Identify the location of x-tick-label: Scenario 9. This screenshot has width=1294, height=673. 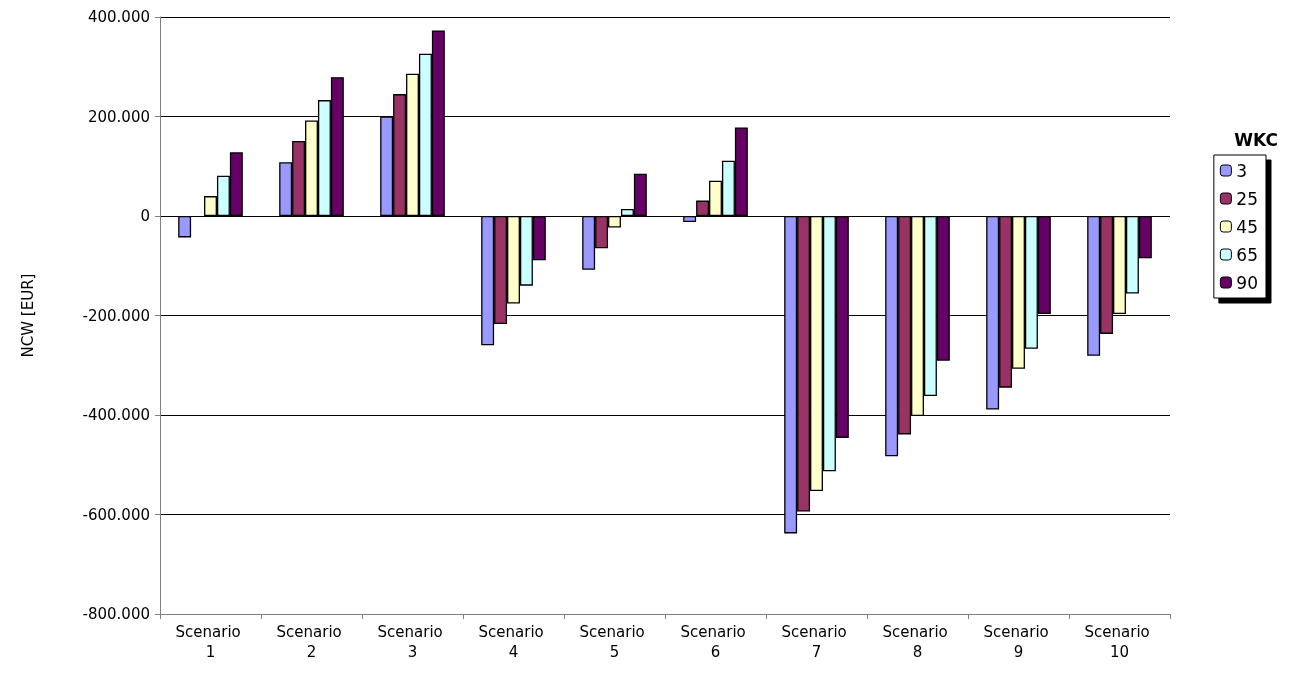
(1018, 642).